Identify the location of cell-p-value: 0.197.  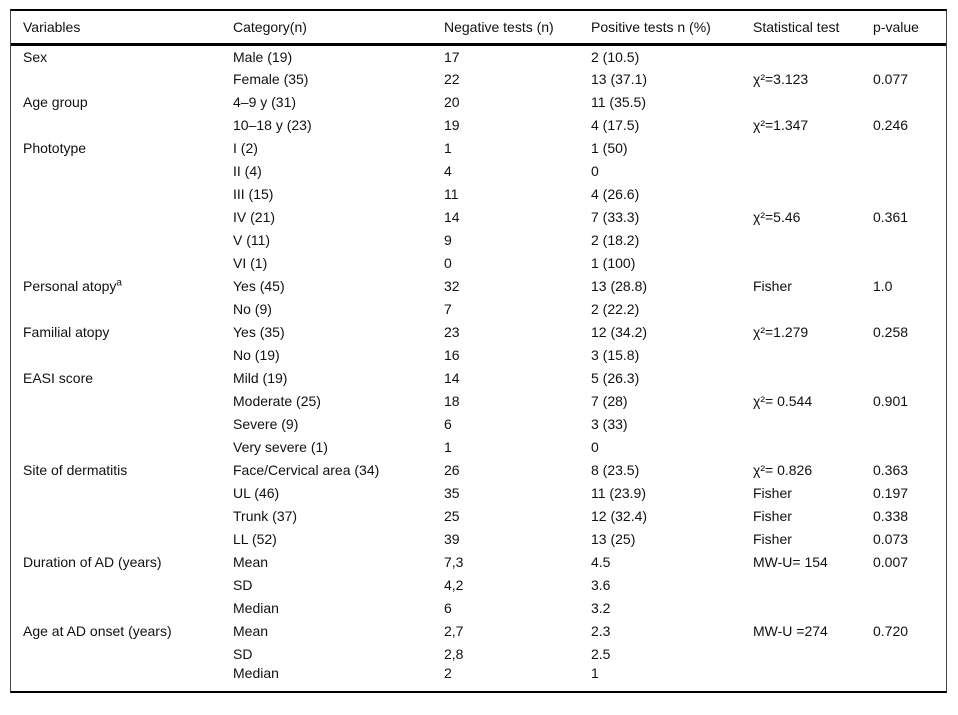
(891, 492).